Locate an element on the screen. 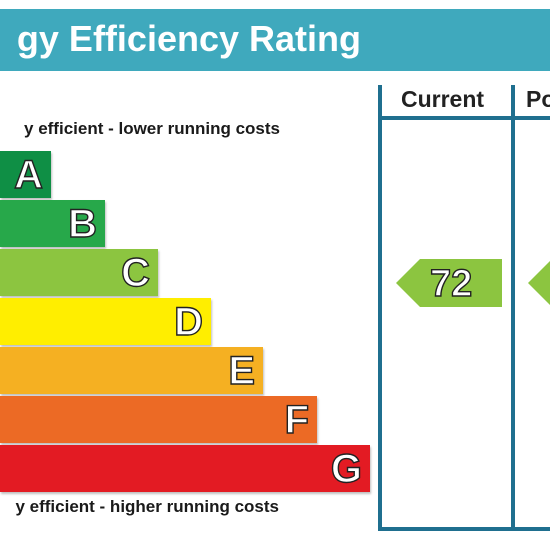 The image size is (550, 550). band-e: E is located at coordinates (131, 370).